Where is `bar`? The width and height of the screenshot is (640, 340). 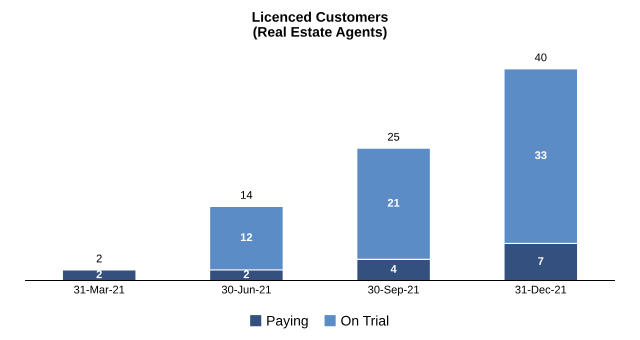
bar is located at coordinates (99, 274).